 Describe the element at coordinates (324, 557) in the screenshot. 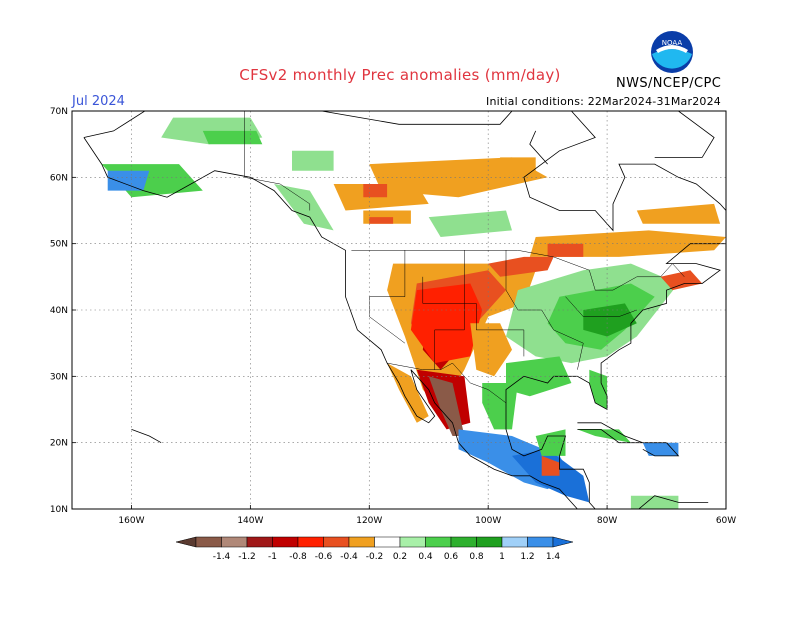

I see `colorbar-label: -0.6` at that location.